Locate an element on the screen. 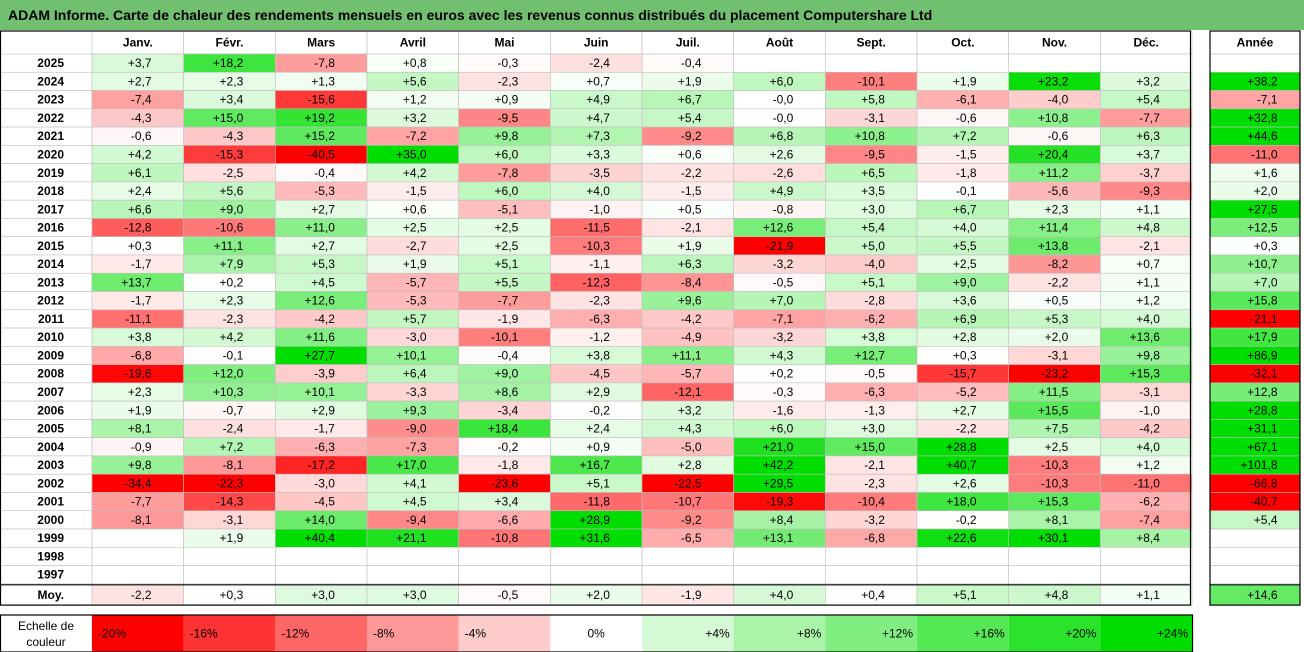 The width and height of the screenshot is (1304, 652). row-year-label: 2023 is located at coordinates (50, 100).